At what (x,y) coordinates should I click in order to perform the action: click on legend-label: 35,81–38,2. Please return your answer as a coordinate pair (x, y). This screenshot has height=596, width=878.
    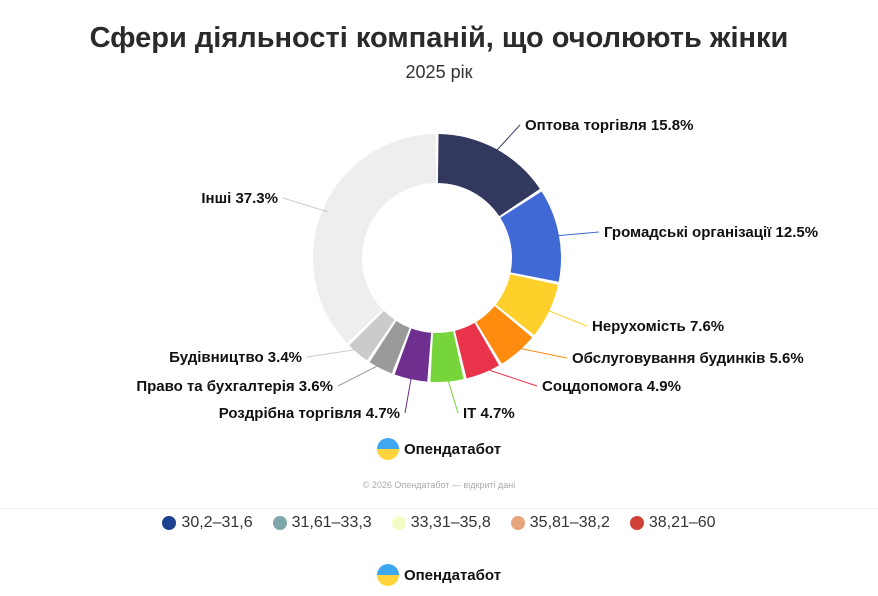
    Looking at the image, I should click on (569, 522).